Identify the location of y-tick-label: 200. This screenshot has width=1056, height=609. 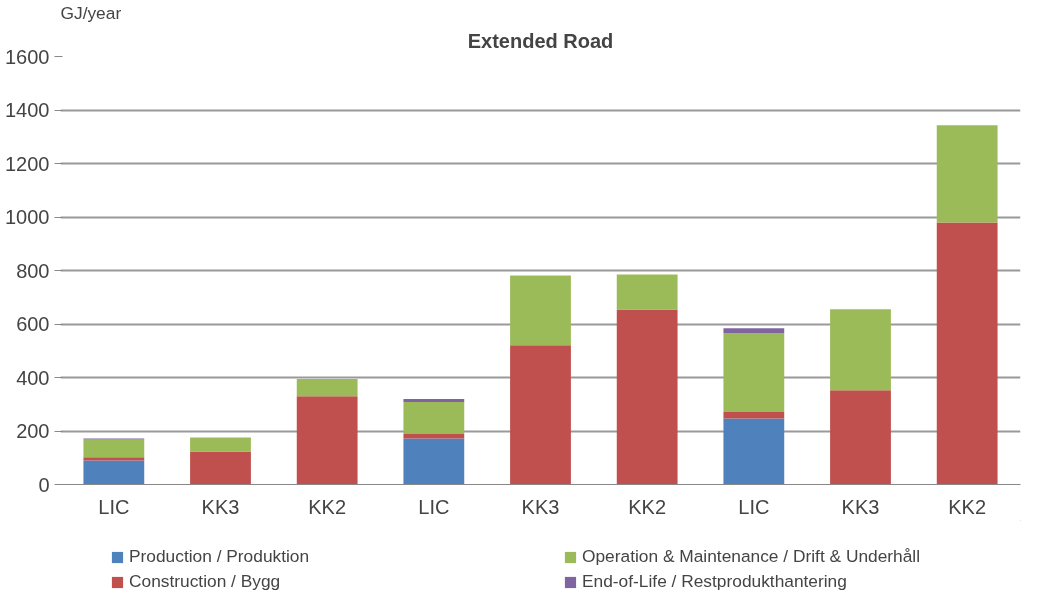
(33, 431).